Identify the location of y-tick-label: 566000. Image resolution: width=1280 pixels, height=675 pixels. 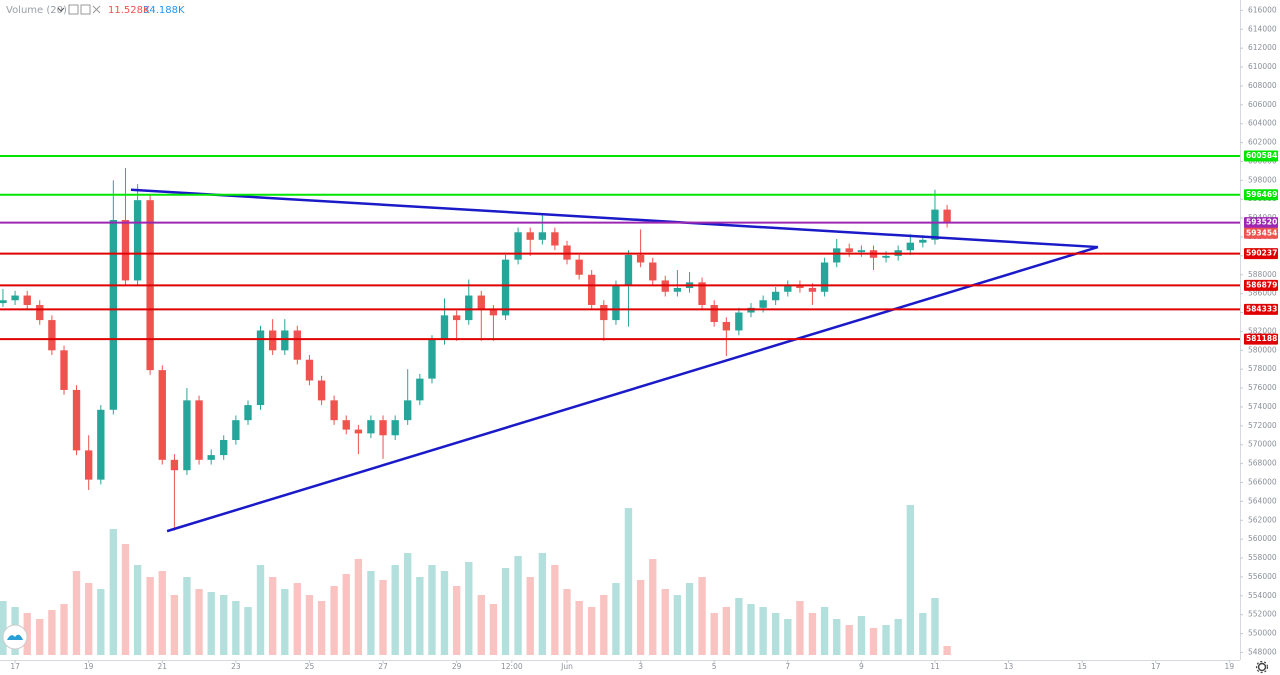
(1262, 481).